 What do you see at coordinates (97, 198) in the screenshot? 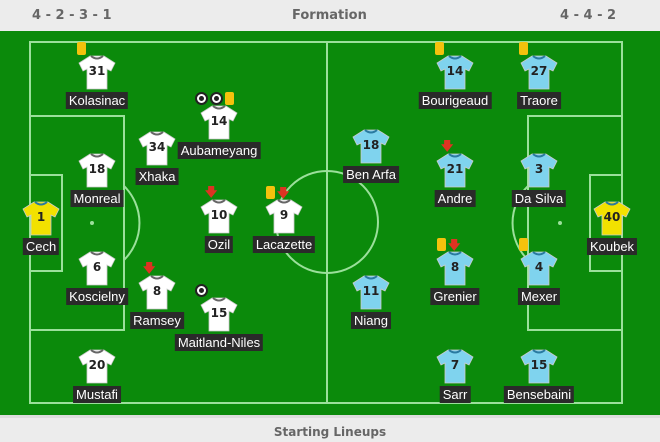
I see `player-name: Monreal` at bounding box center [97, 198].